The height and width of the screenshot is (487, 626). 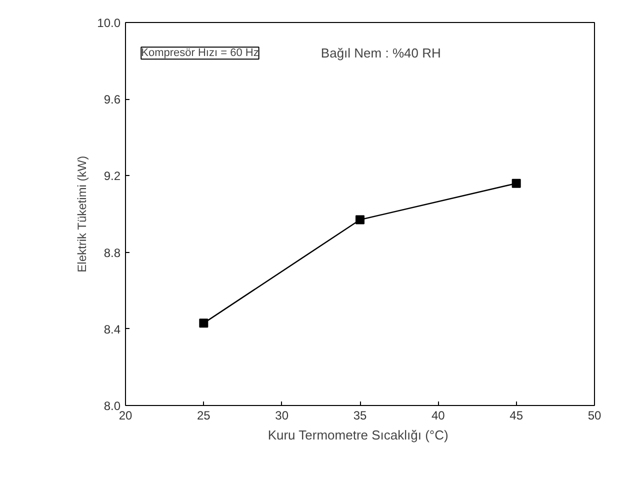 What do you see at coordinates (517, 415) in the screenshot?
I see `x-tick-label: 45` at bounding box center [517, 415].